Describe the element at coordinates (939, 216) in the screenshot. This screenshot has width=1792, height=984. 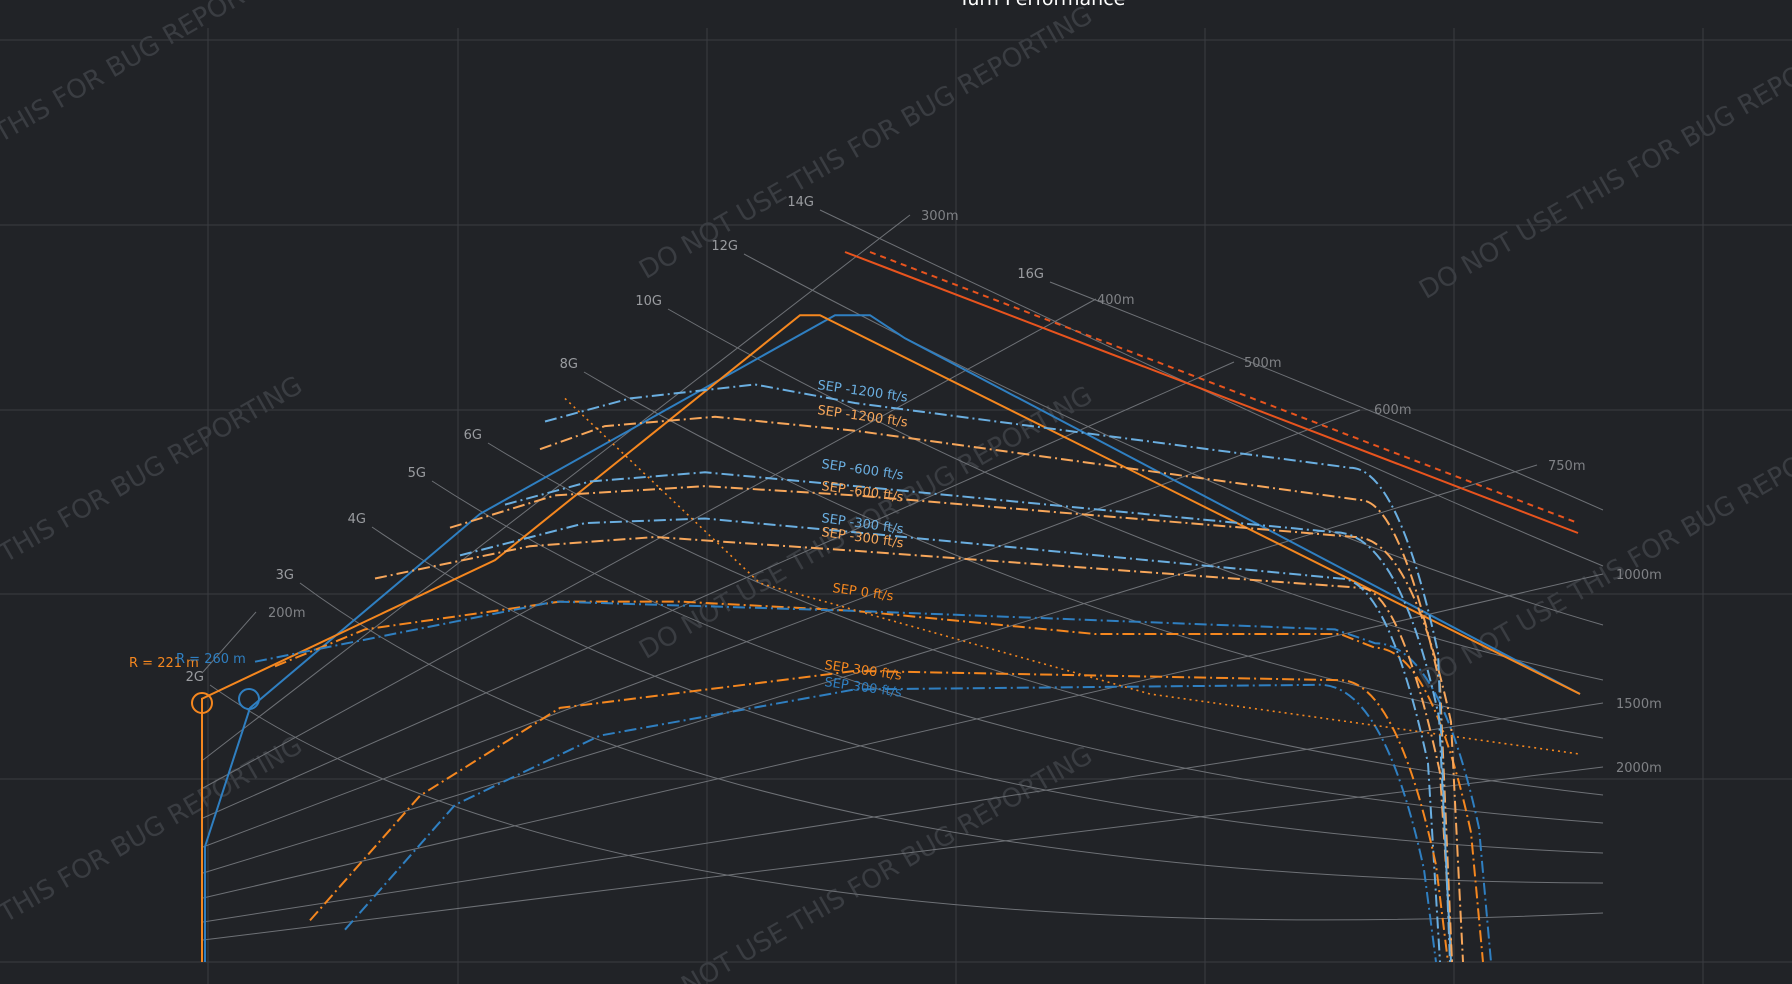
I see `radius-label: 300m` at that location.